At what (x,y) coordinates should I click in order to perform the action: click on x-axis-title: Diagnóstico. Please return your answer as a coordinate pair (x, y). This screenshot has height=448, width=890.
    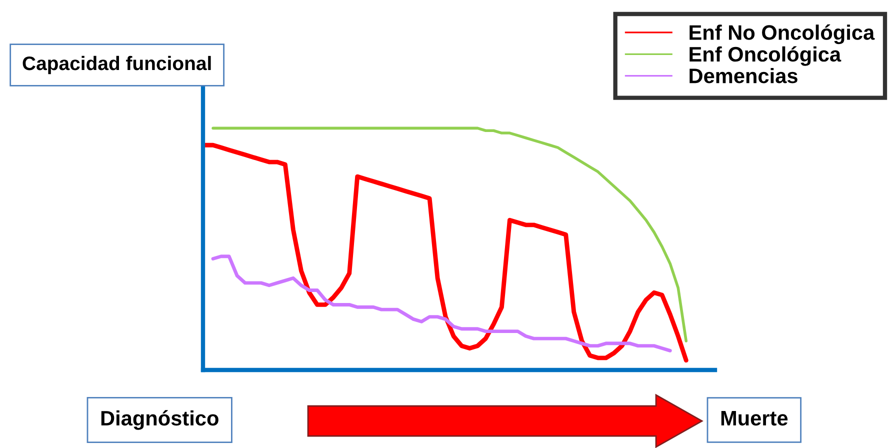
    Looking at the image, I should click on (159, 420).